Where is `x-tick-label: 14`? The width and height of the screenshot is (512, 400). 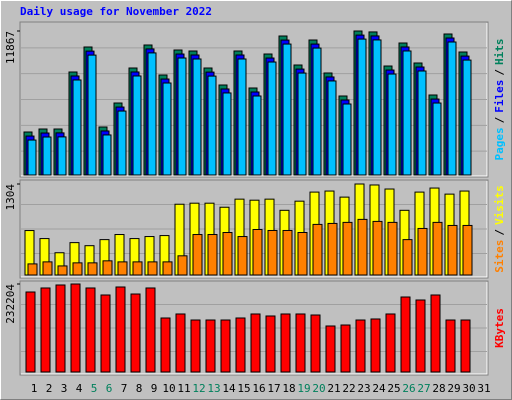 x-tick-label: 14 is located at coordinates (229, 388).